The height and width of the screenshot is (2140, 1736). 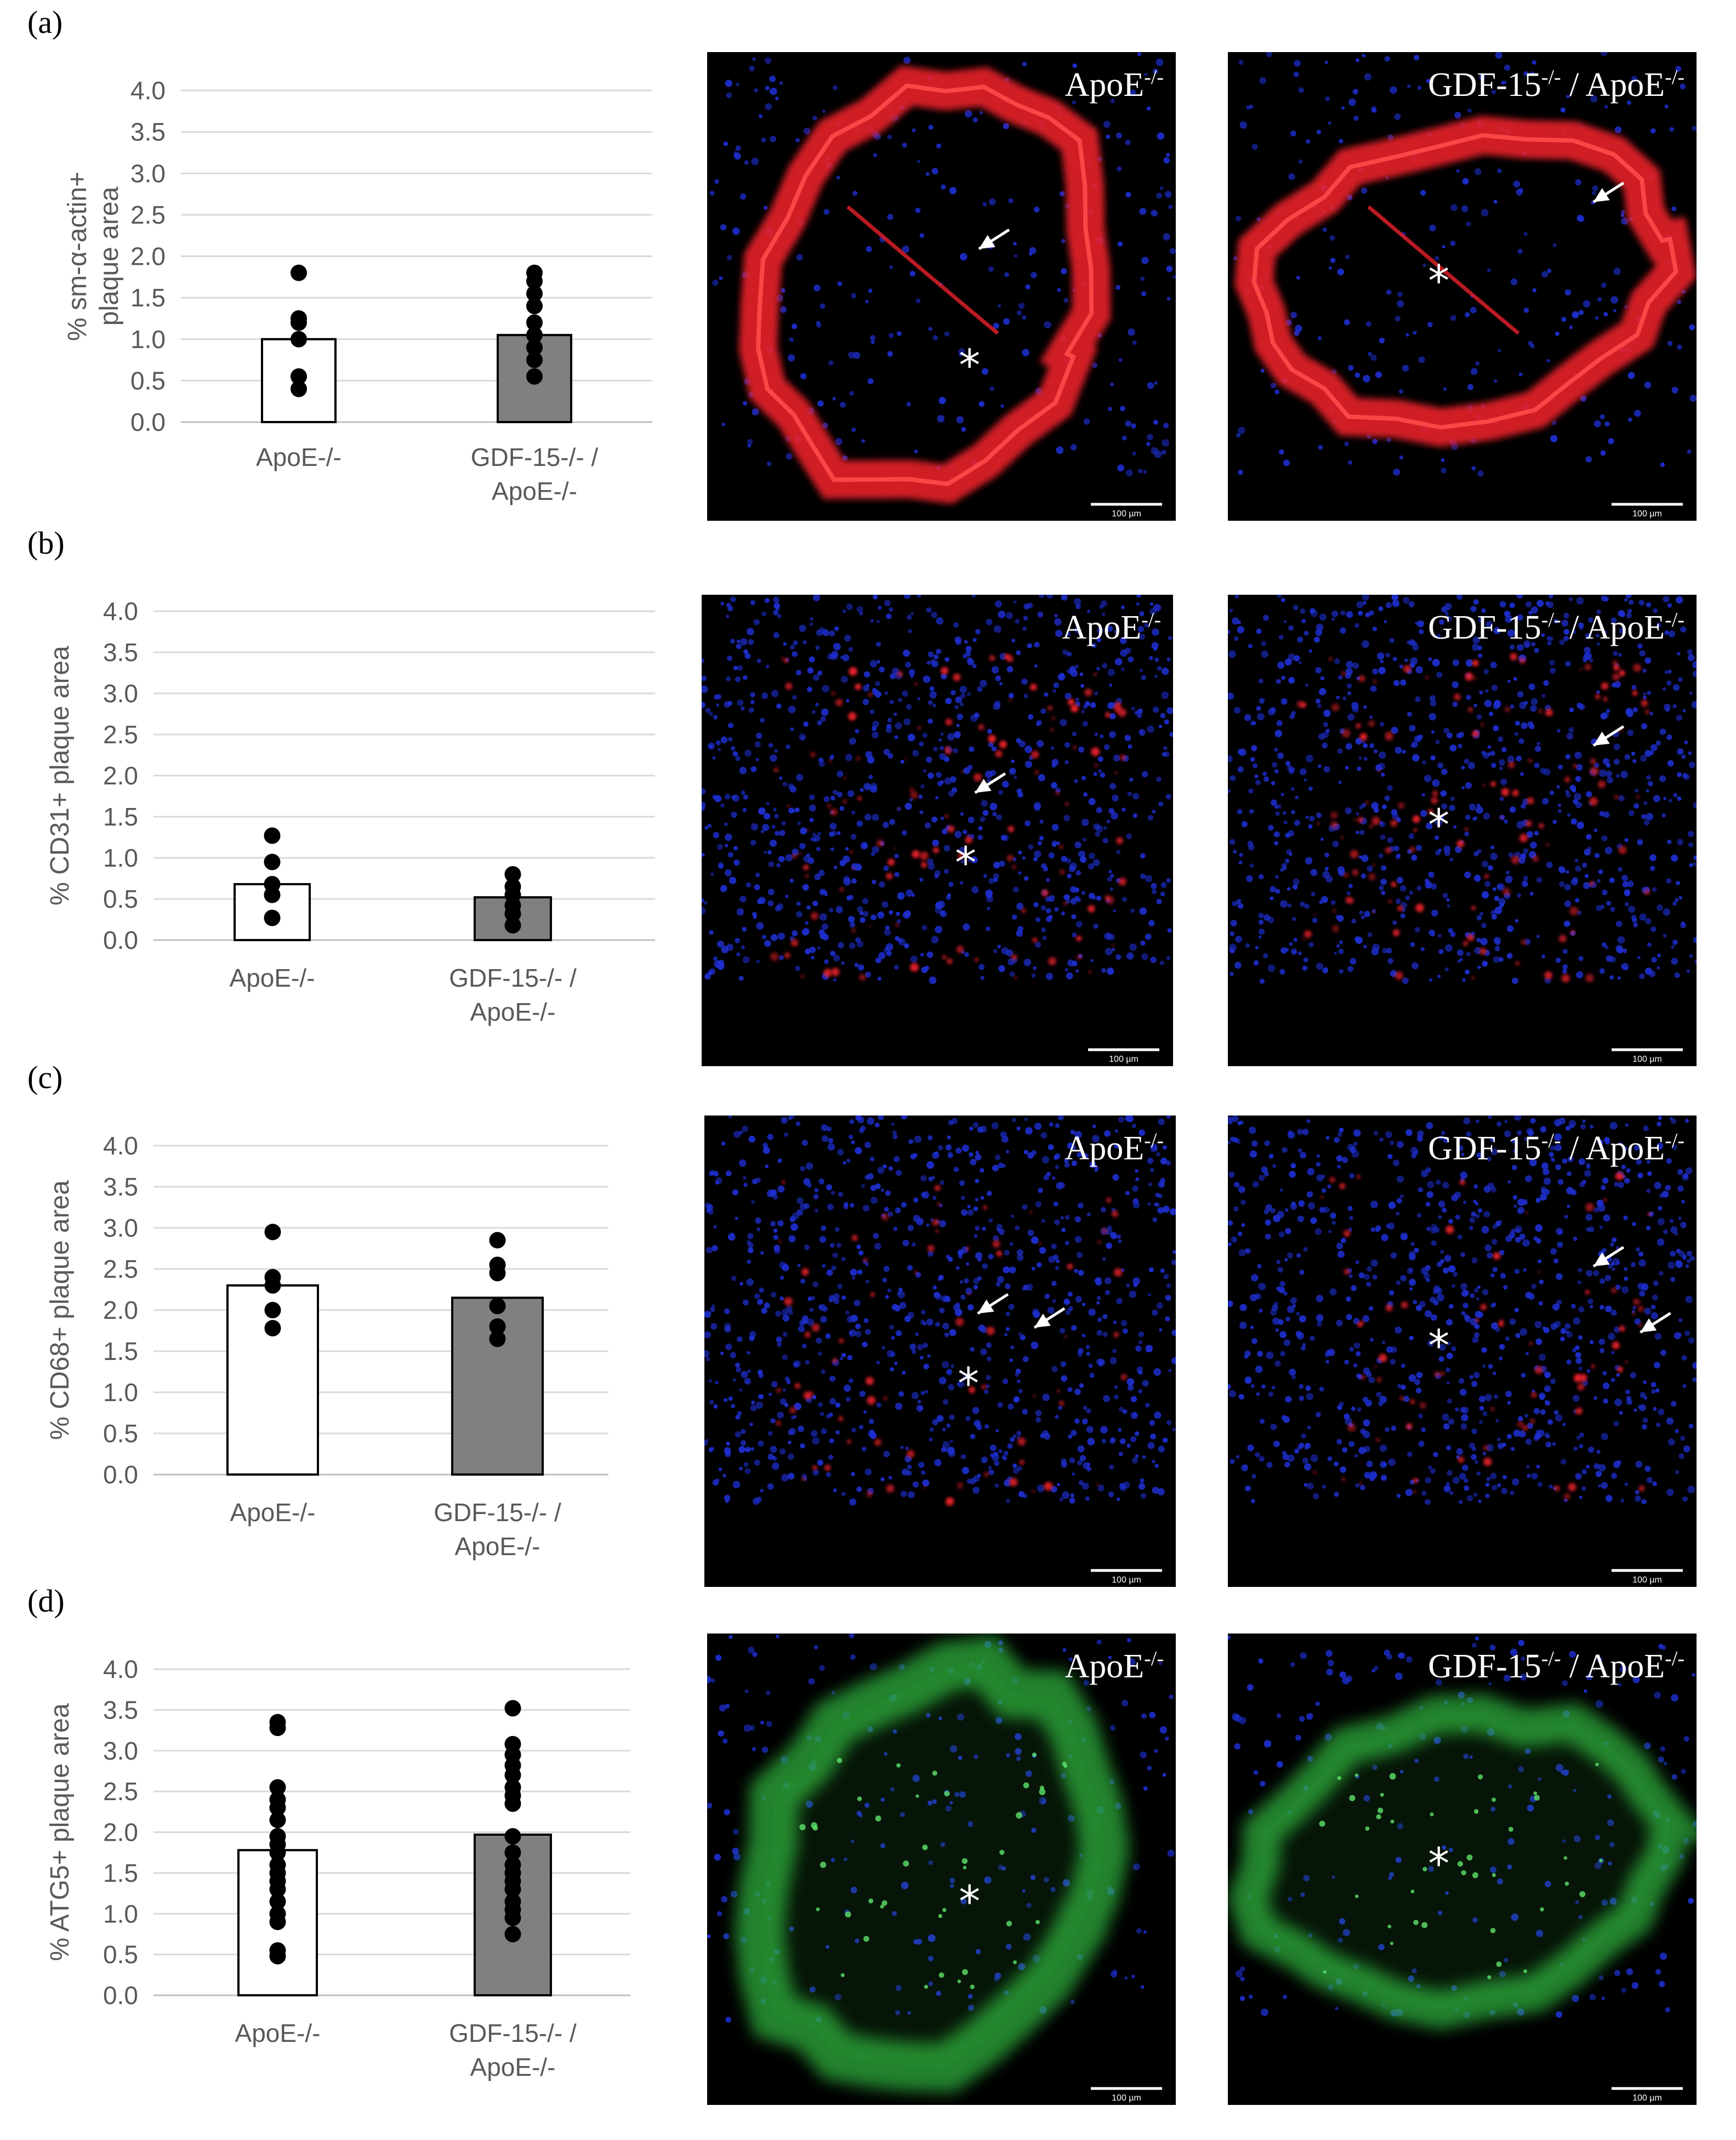 I want to click on panel-label: (c), so click(x=44, y=1077).